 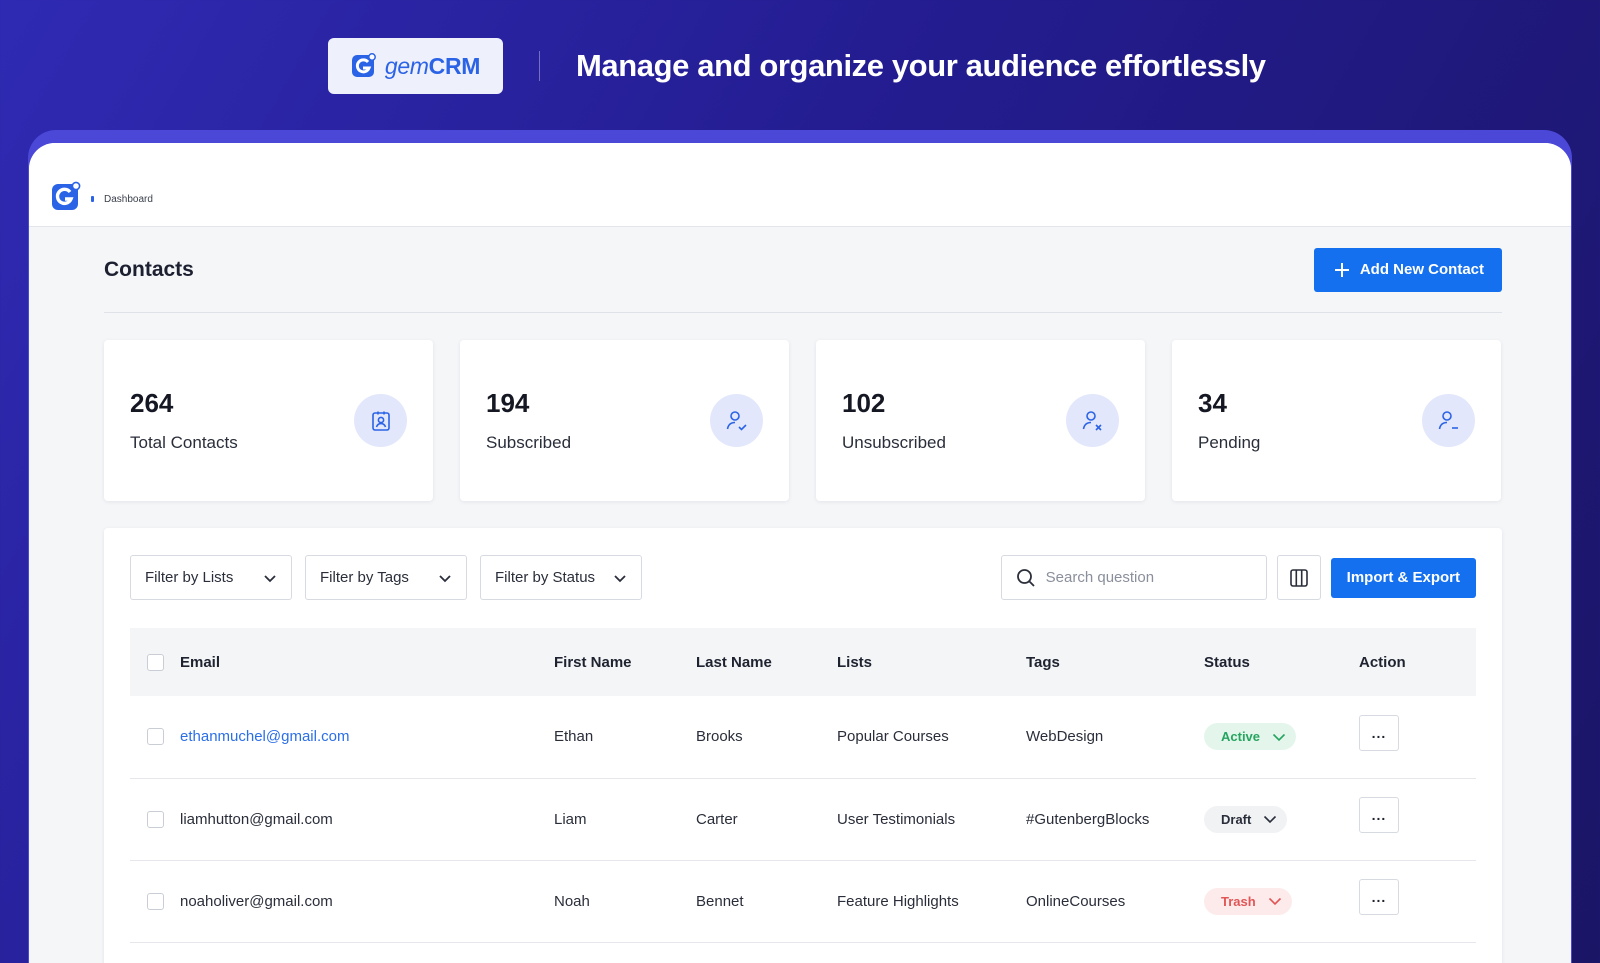 What do you see at coordinates (155, 662) in the screenshot?
I see `select-all-checkbox` at bounding box center [155, 662].